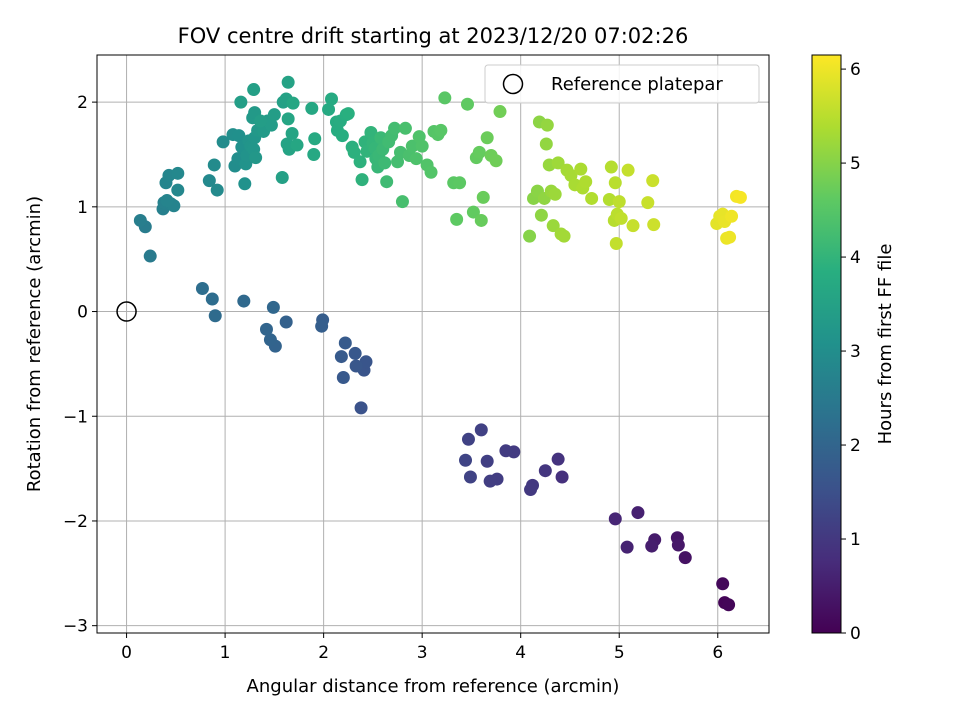  I want to click on colorbar-tick-label: 3, so click(855, 352).